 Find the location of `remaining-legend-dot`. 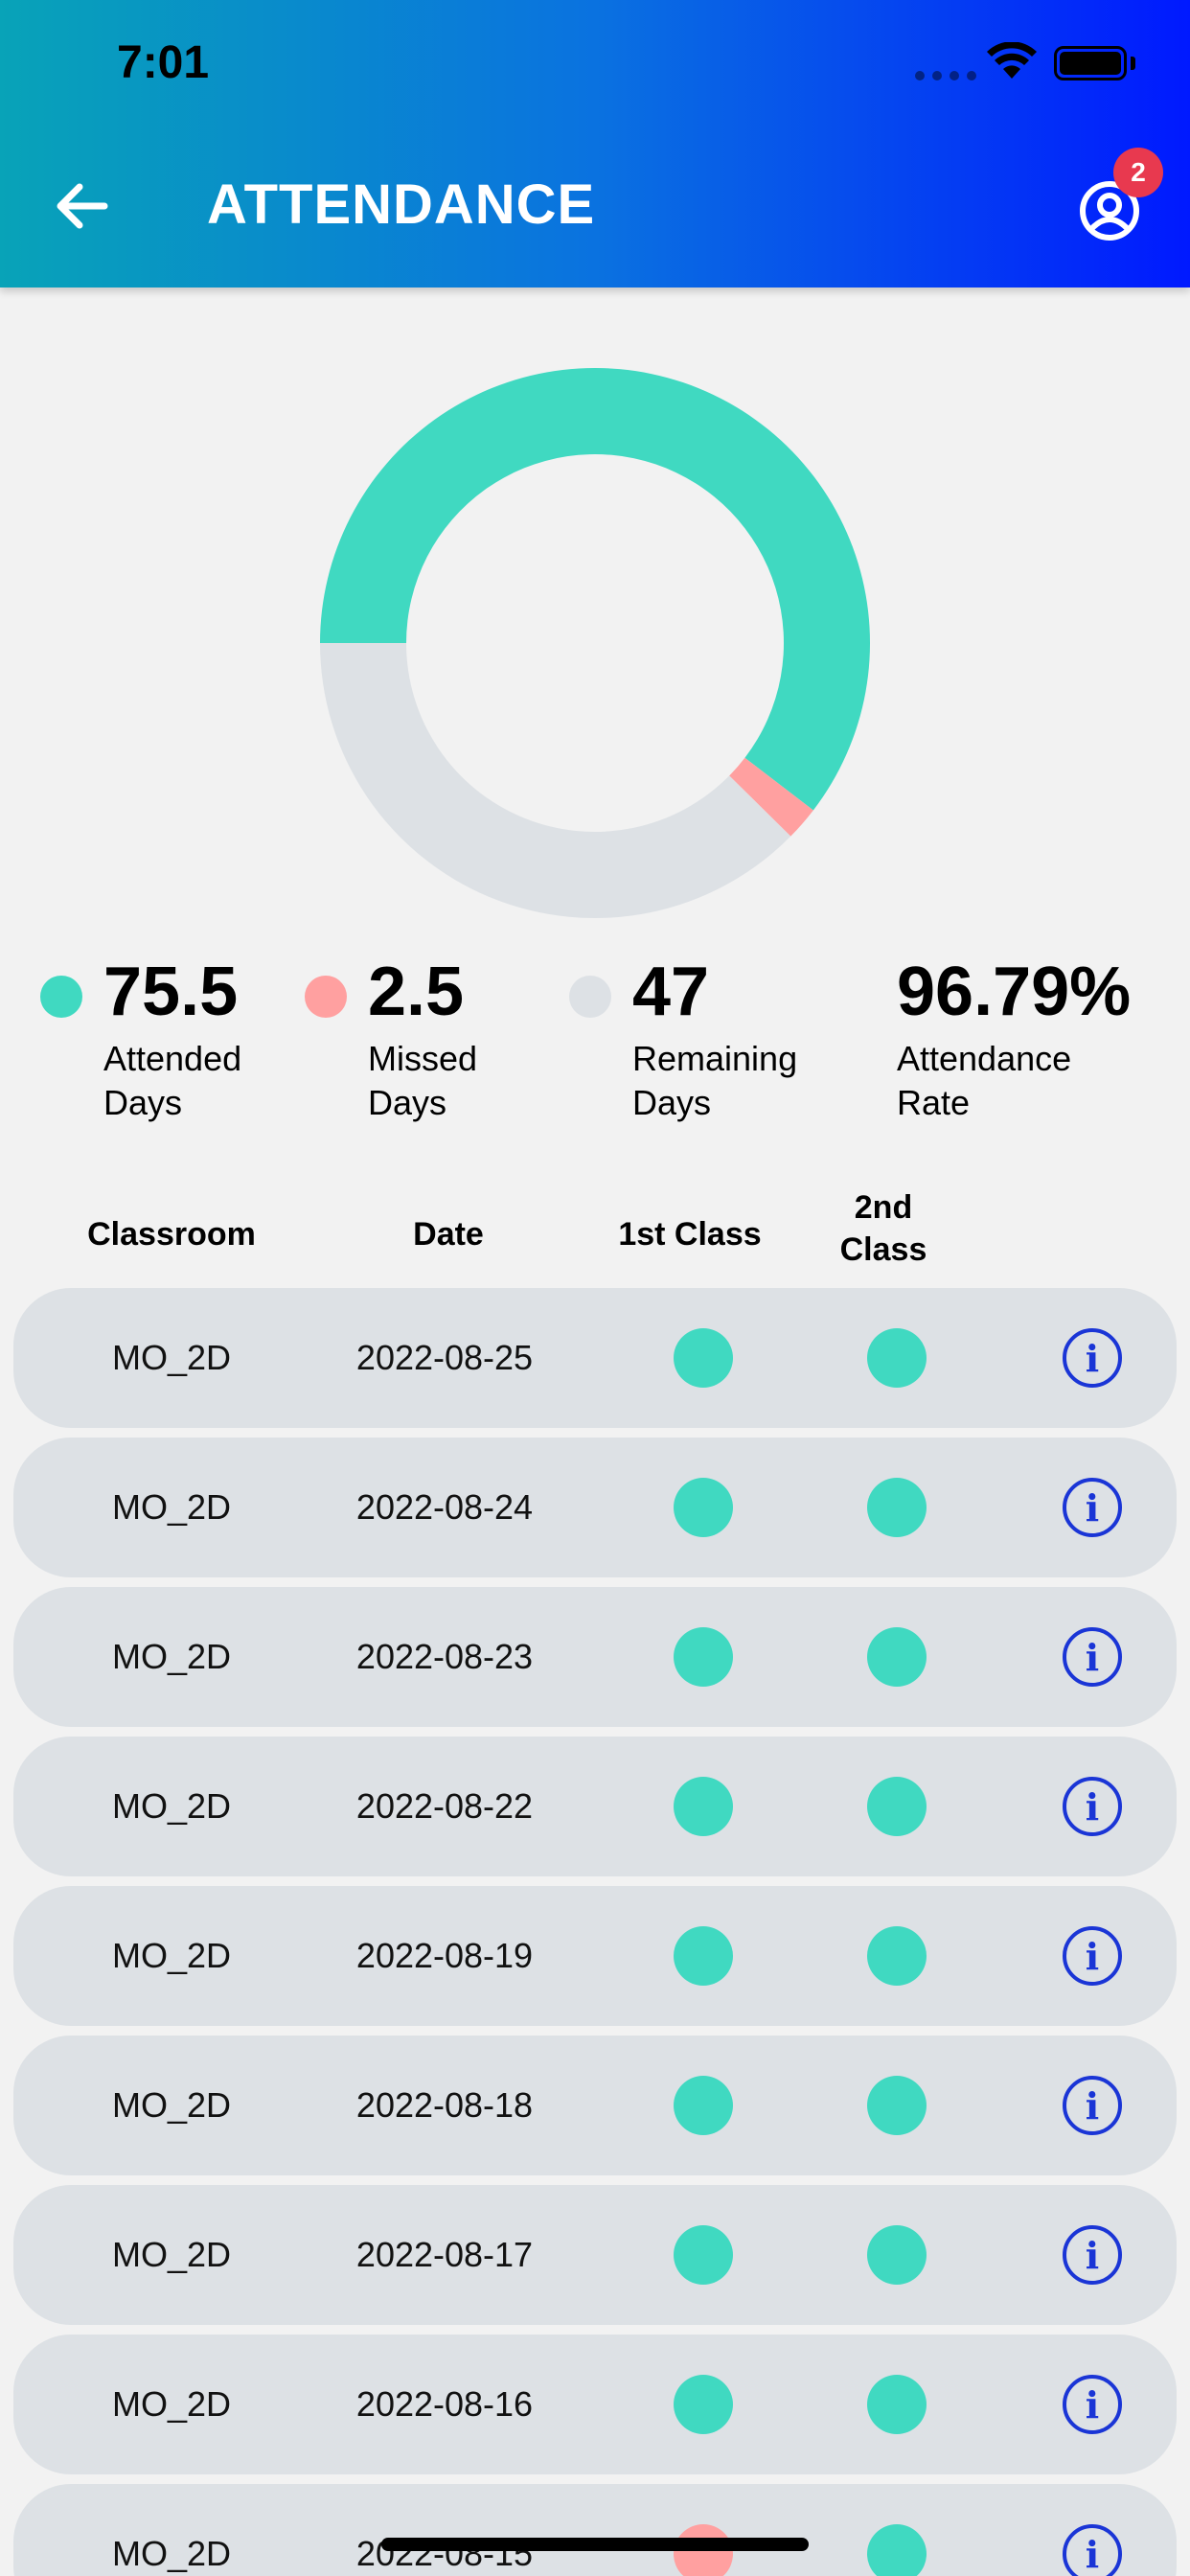

remaining-legend-dot is located at coordinates (590, 997).